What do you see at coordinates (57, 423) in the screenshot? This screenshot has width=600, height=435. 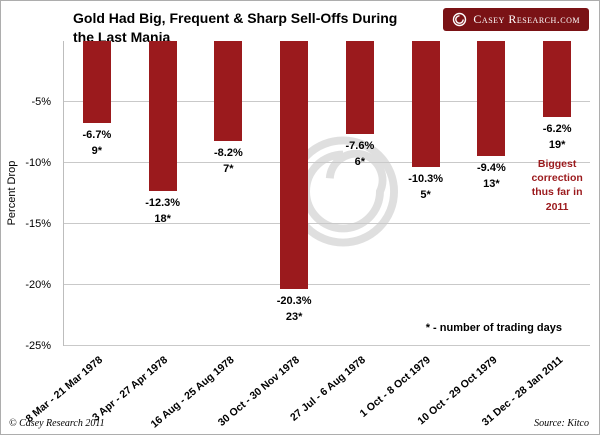 I see `copyright-text: © Casey Research 2011` at bounding box center [57, 423].